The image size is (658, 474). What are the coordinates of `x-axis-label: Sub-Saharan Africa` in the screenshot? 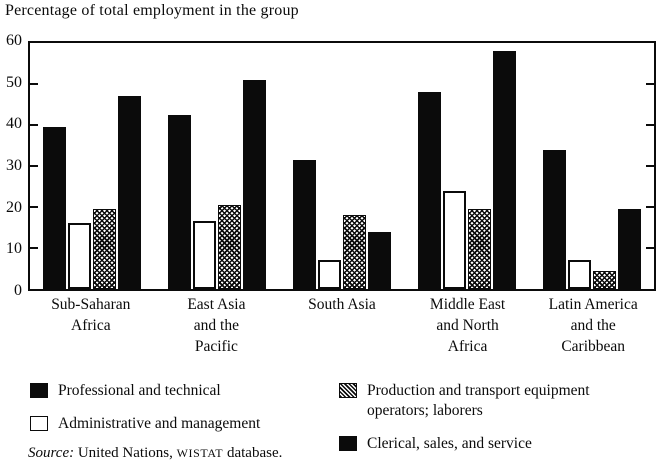 It's located at (91, 315).